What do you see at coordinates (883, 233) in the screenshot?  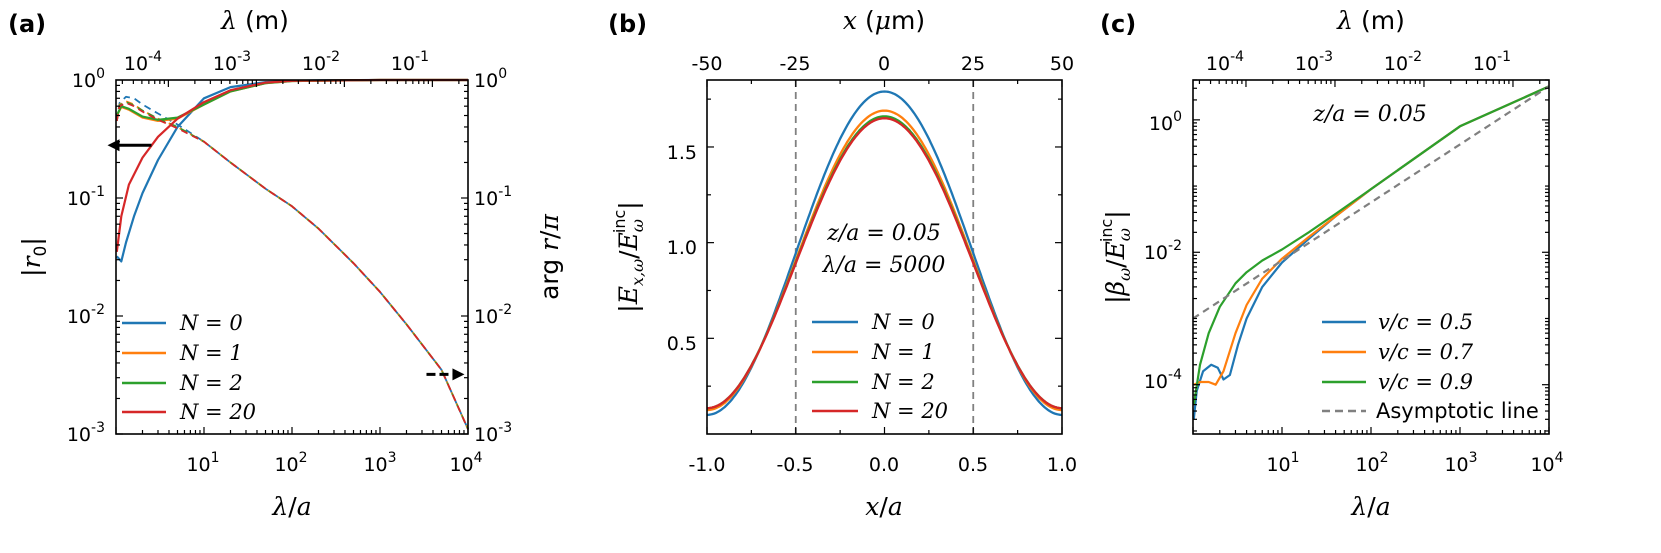 I see `panel-b-annotation: z/a = 0.05` at bounding box center [883, 233].